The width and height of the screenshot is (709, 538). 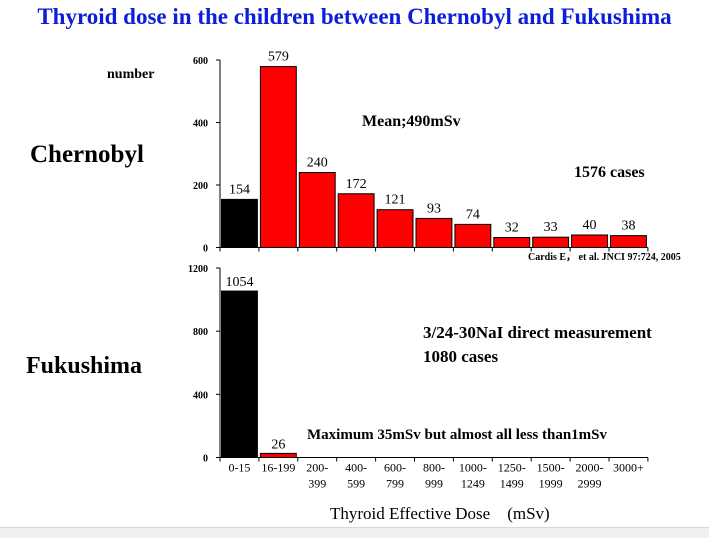 What do you see at coordinates (131, 74) in the screenshot?
I see `y-axis-label: number` at bounding box center [131, 74].